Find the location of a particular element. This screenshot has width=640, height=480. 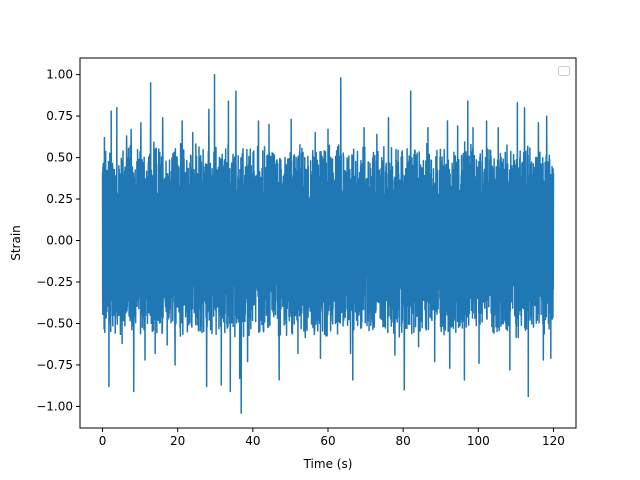

y-tick-label: 0.75 is located at coordinates (59, 116).